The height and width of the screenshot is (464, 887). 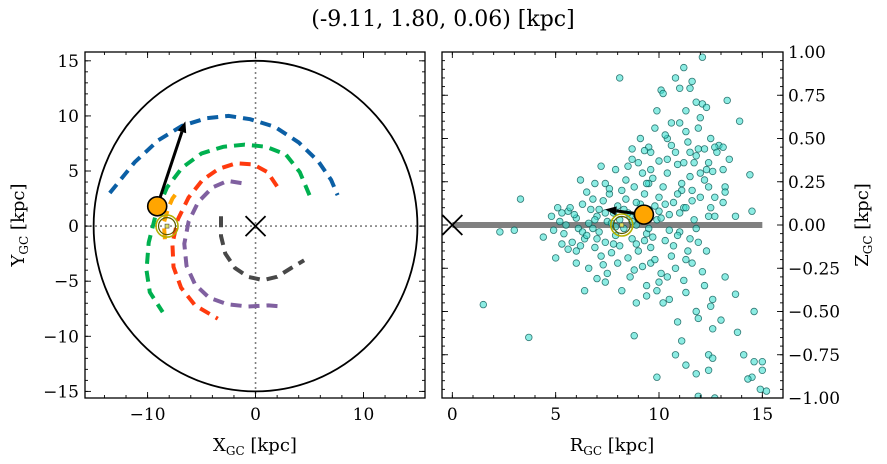 I want to click on y-tick-label: −15, so click(x=61, y=392).